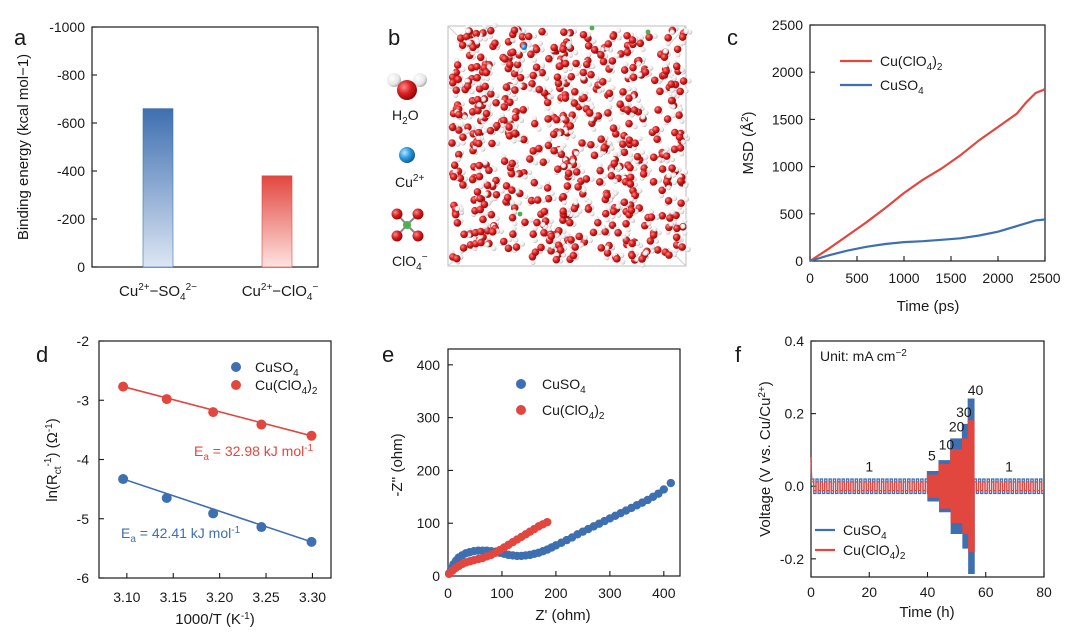 The width and height of the screenshot is (1080, 634). I want to click on panel-label-f: f, so click(738, 354).